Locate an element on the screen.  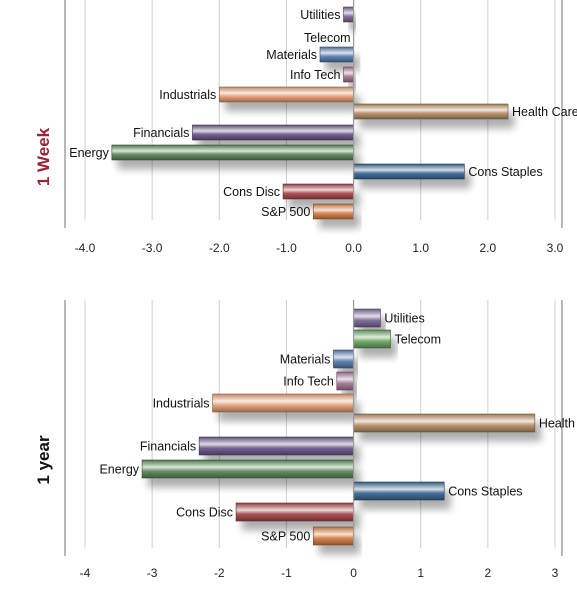
year-bar-materials is located at coordinates (343, 359).